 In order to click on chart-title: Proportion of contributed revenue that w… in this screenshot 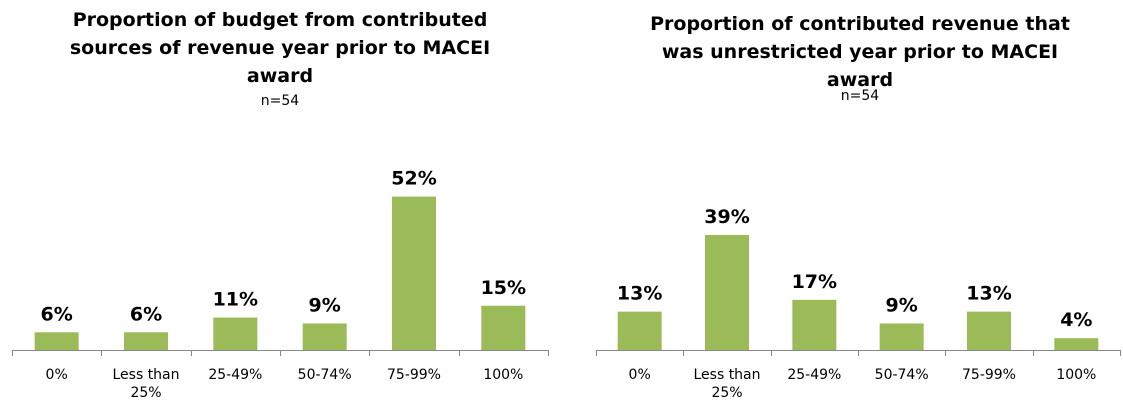, I will do `click(860, 52)`.